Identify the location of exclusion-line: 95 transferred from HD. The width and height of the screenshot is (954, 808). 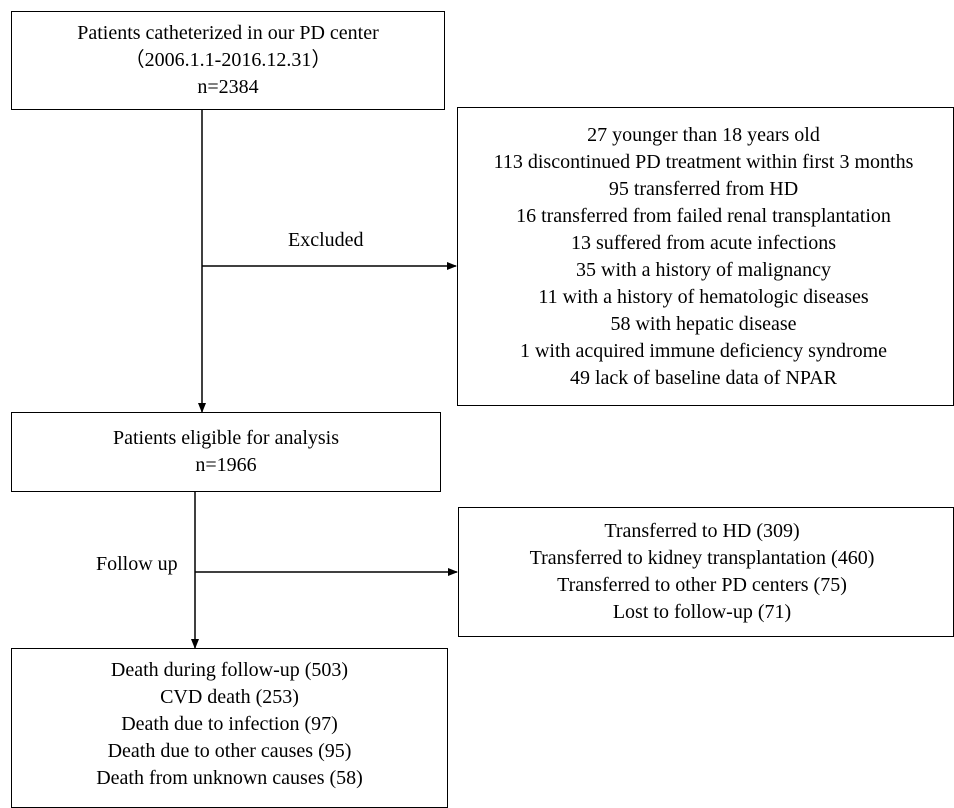
(703, 188).